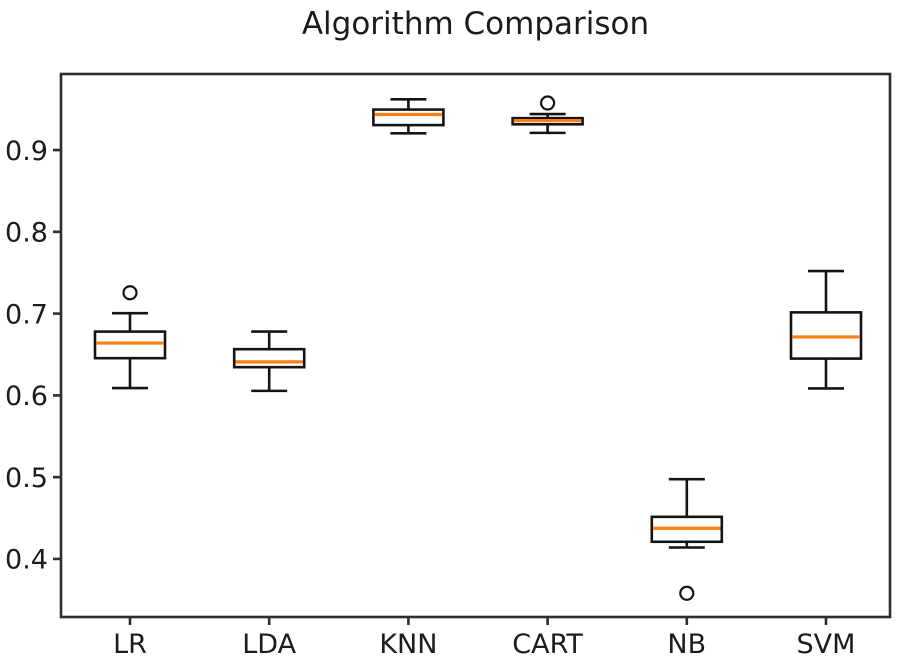  Describe the element at coordinates (687, 593) in the screenshot. I see `box-nb-outlier` at that location.